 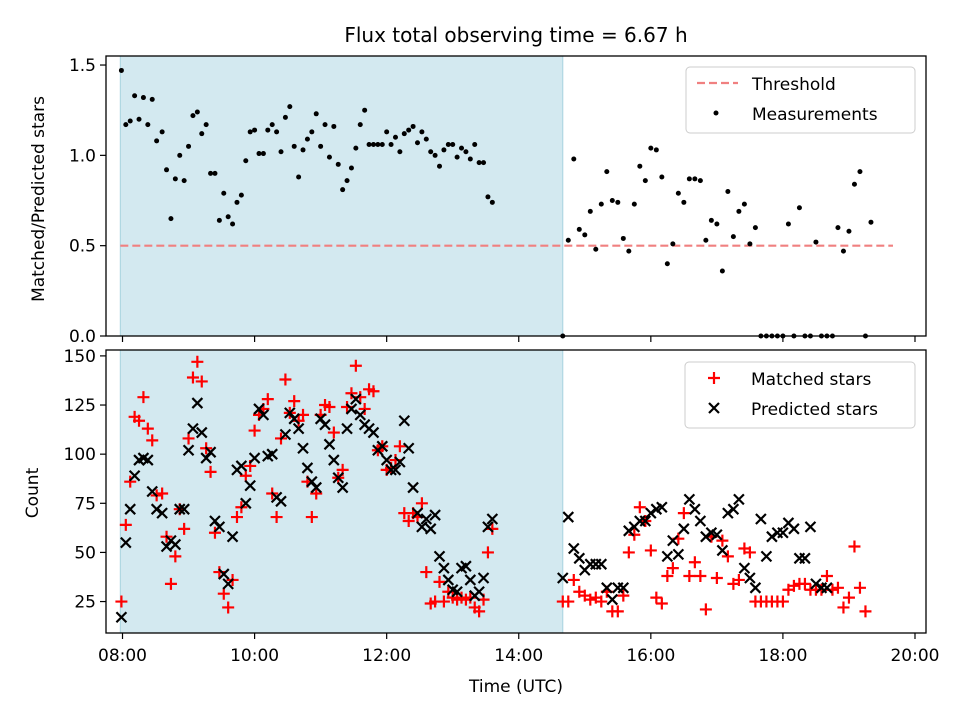 I want to click on chart-title: Flux total observing time = 6.67 h, so click(x=515, y=35).